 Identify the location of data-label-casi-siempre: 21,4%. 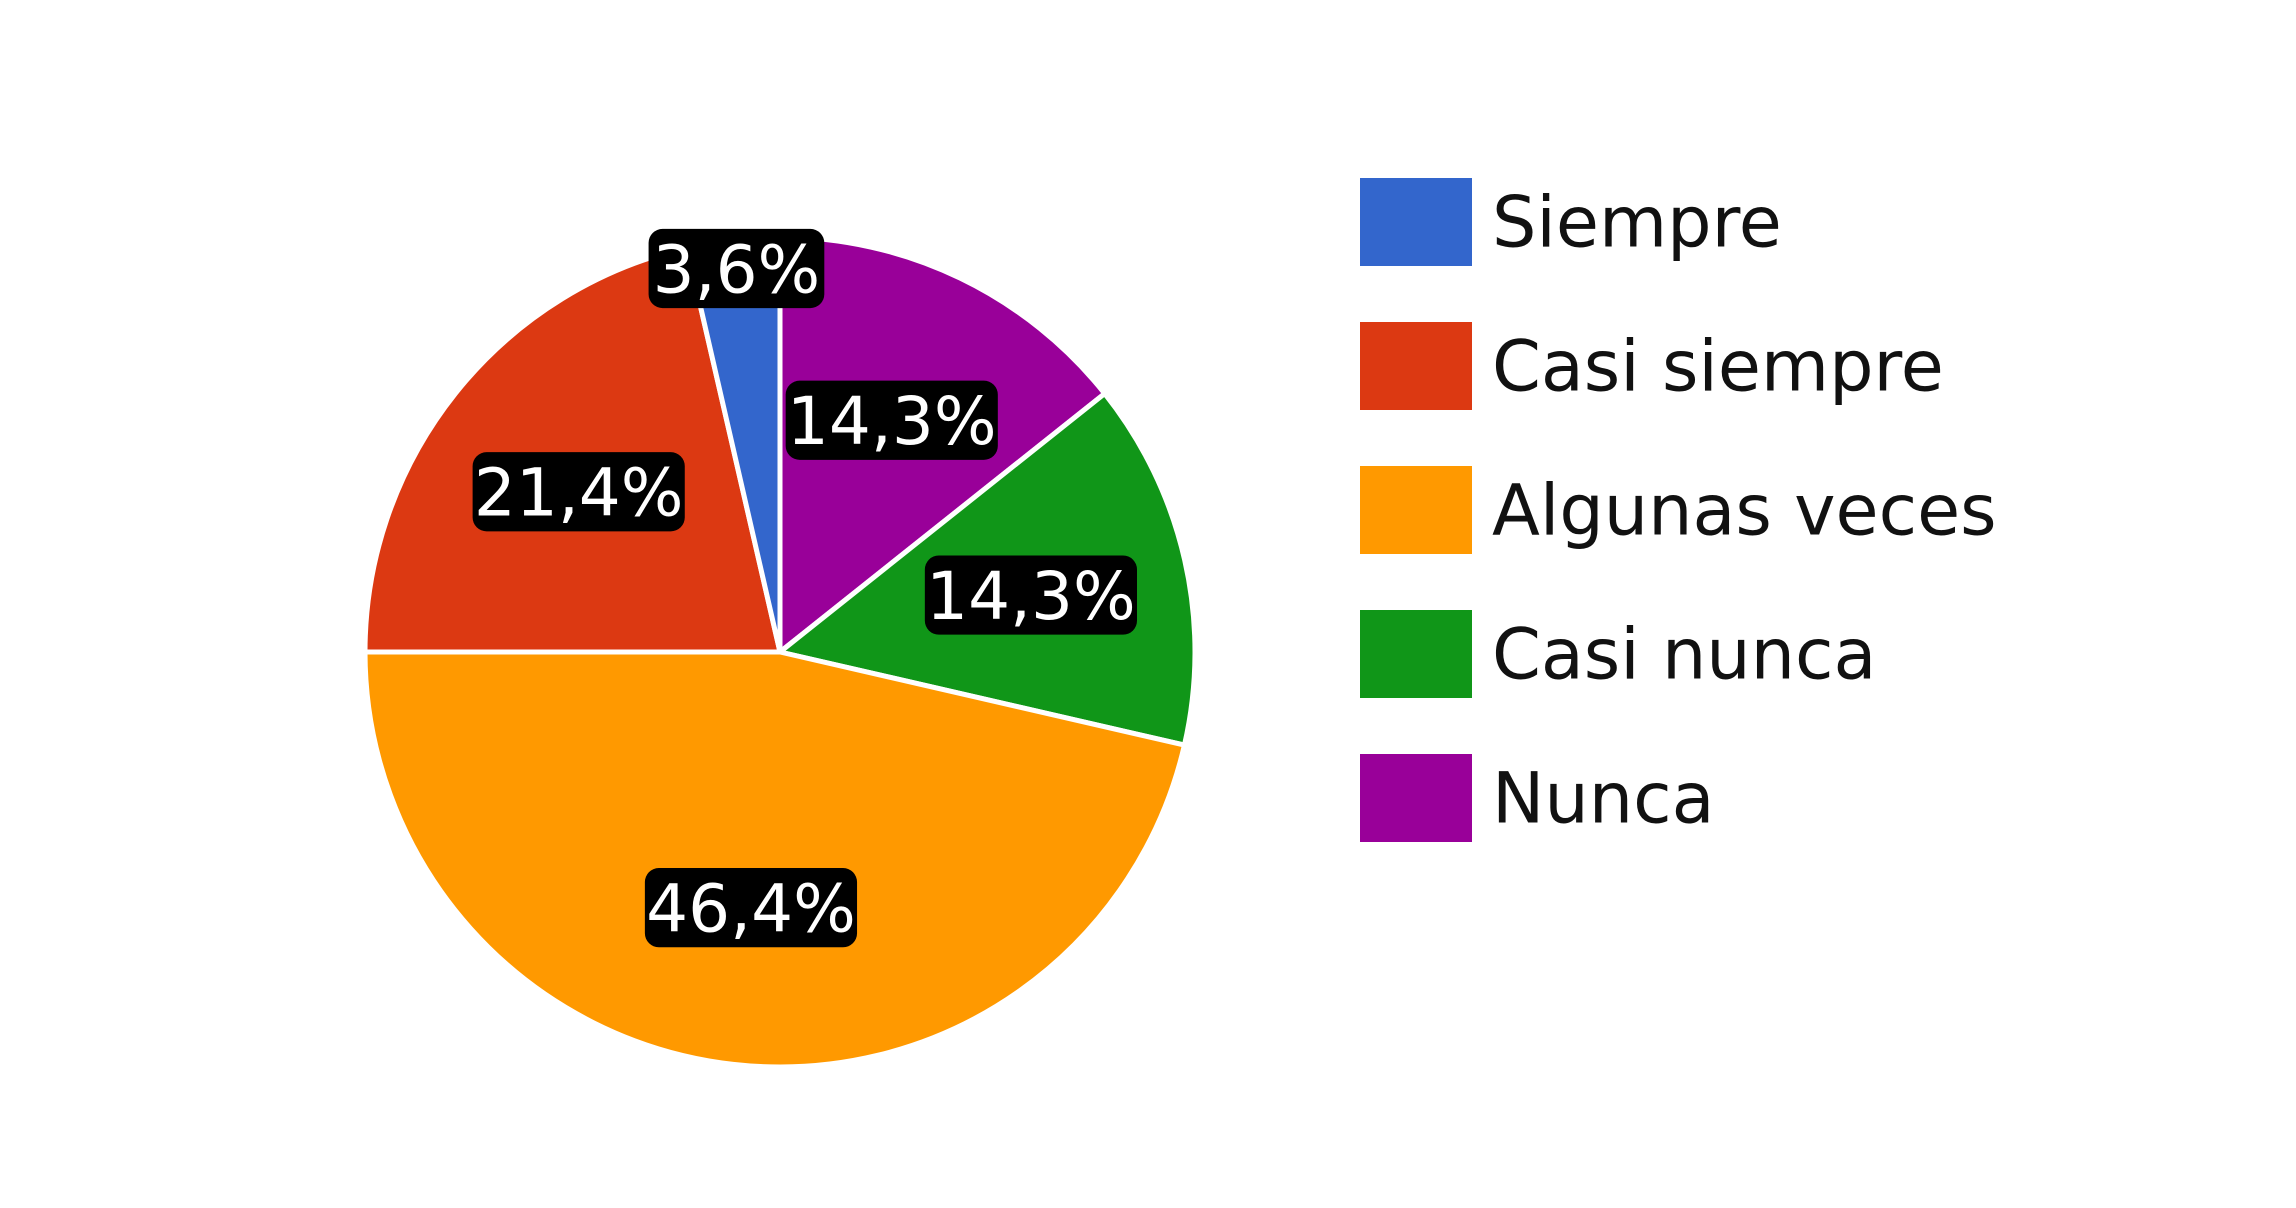
(578, 492).